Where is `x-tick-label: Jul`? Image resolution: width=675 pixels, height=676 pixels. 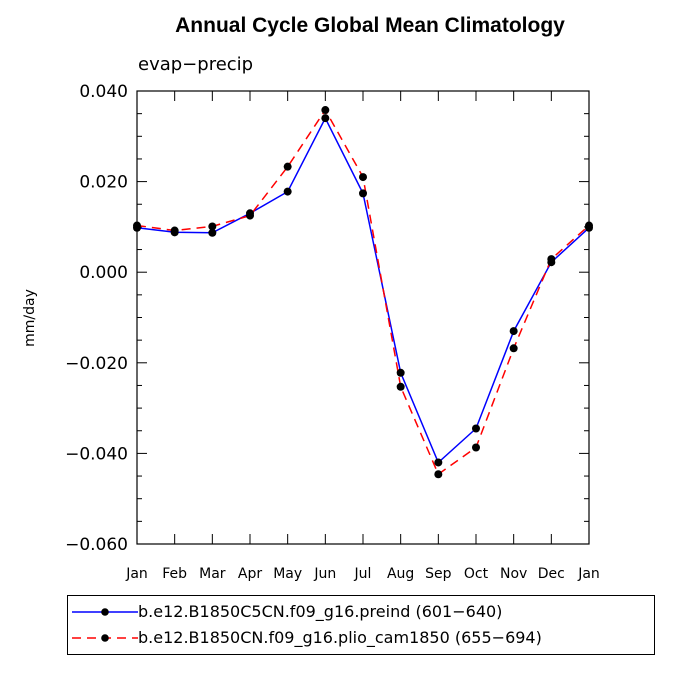 x-tick-label: Jul is located at coordinates (363, 574).